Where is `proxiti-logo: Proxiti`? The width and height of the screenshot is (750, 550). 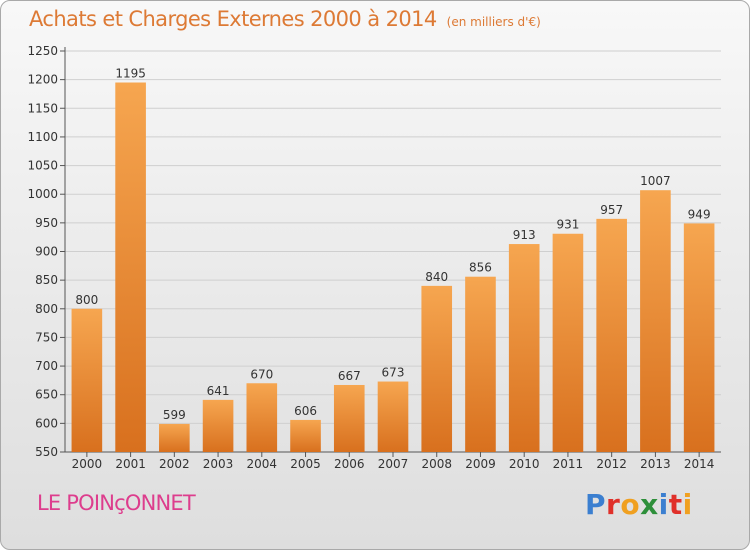
proxiti-logo: Proxiti is located at coordinates (639, 504).